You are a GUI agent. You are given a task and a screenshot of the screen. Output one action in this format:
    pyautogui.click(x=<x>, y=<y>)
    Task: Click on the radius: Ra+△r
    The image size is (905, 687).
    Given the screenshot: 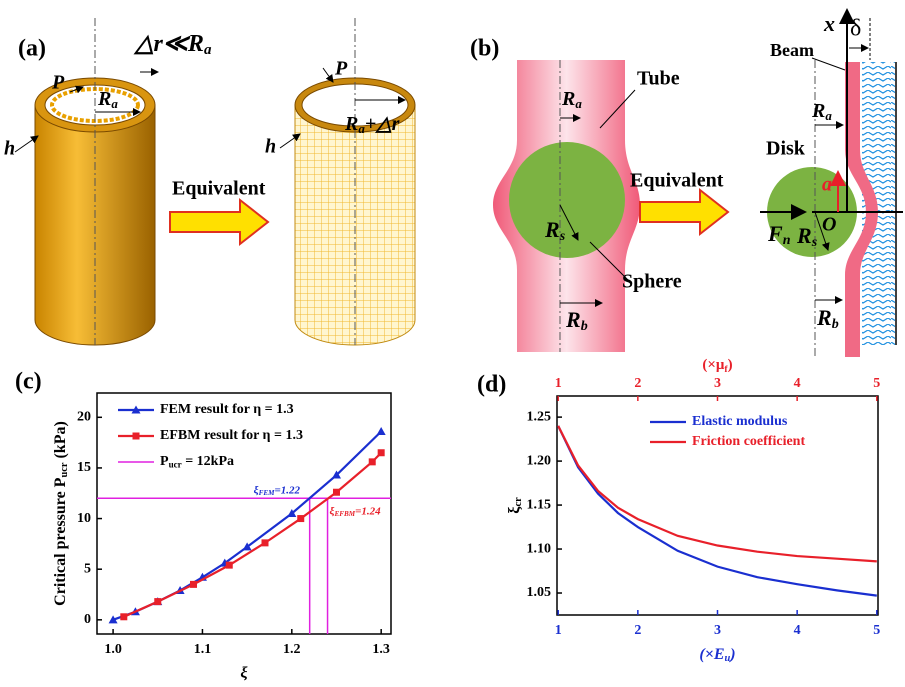 What is the action you would take?
    pyautogui.click(x=372, y=124)
    